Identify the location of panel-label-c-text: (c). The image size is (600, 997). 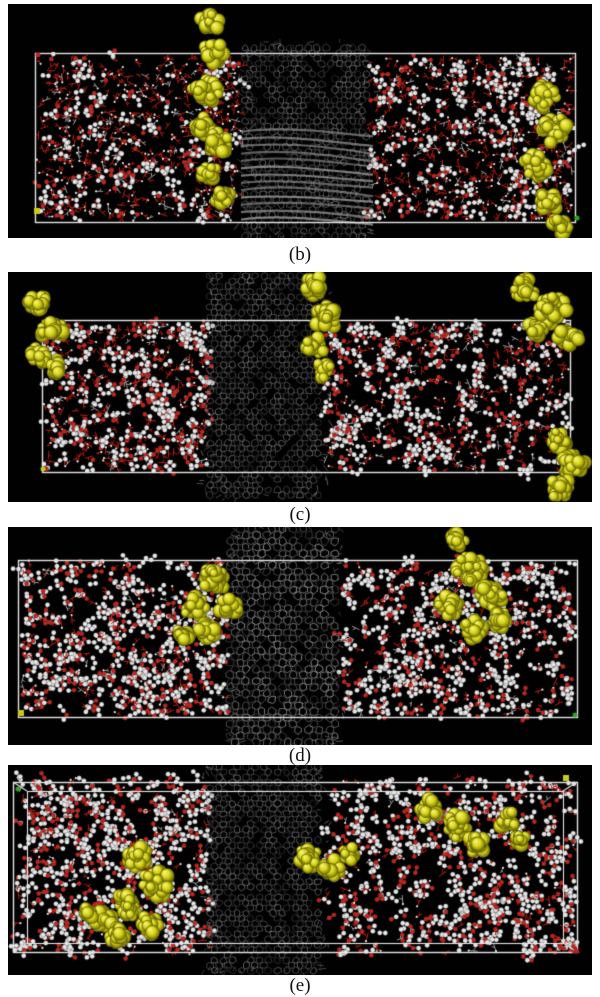
(300, 514).